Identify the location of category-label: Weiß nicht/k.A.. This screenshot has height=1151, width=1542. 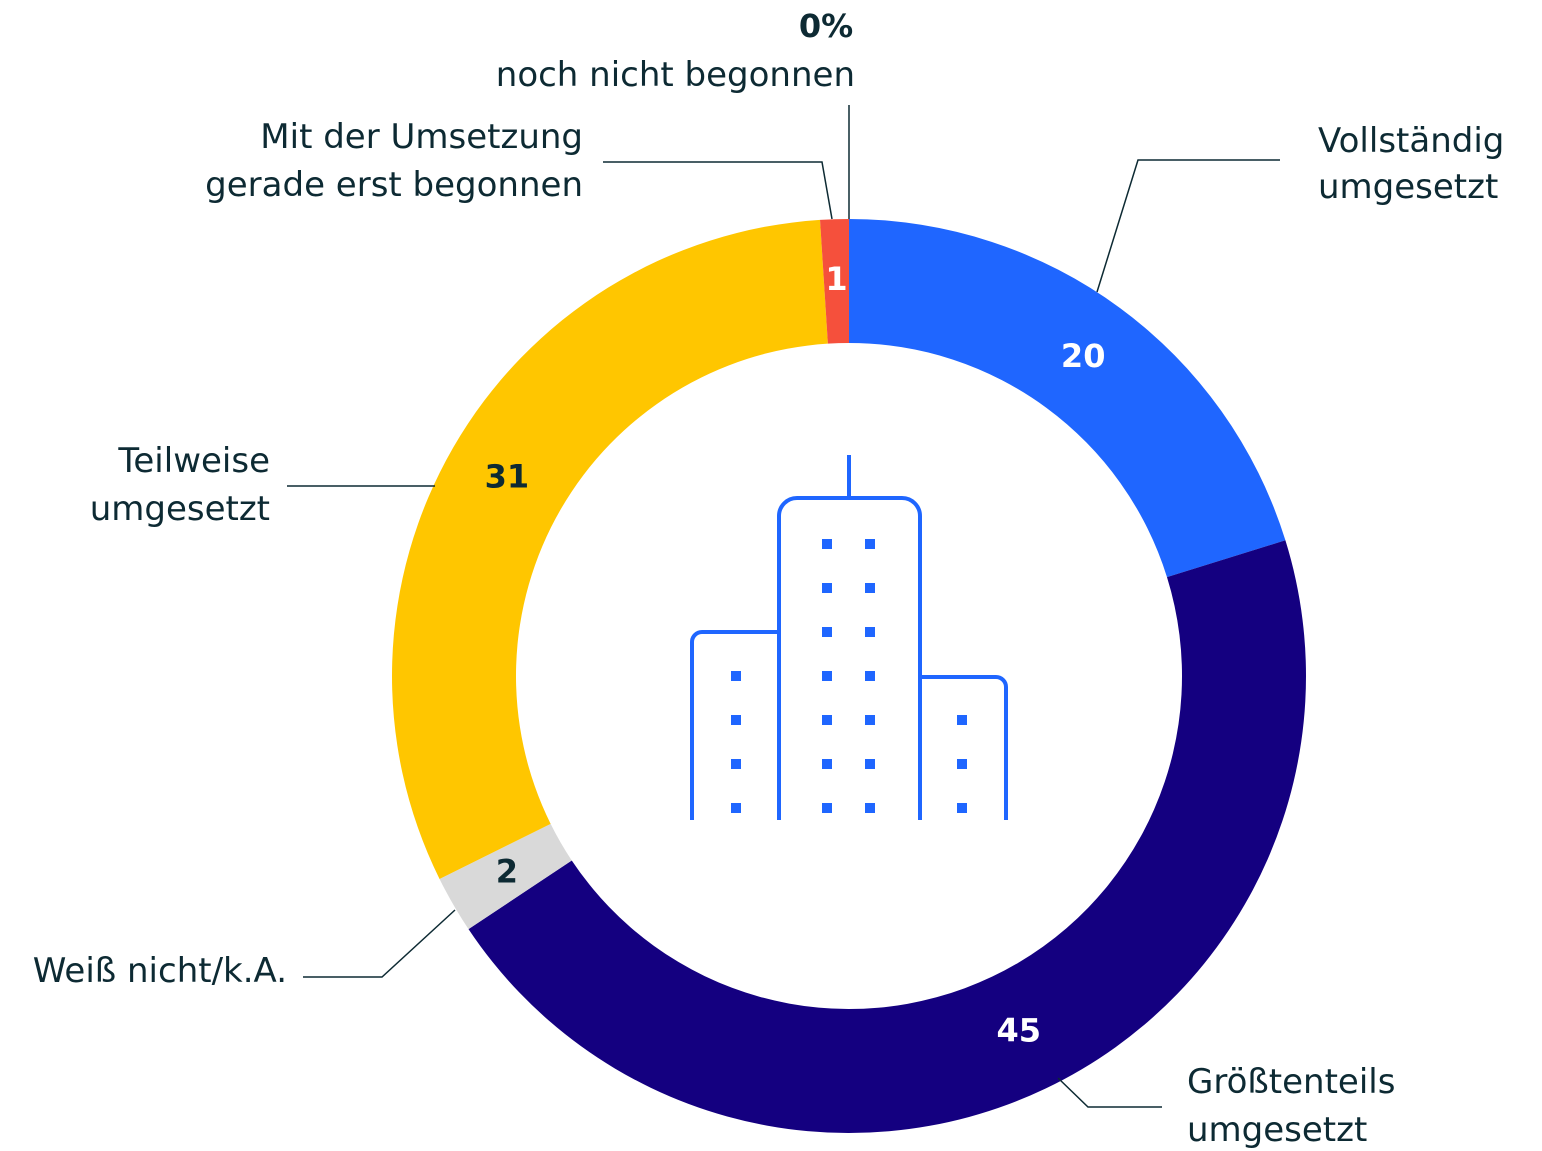
(160, 971).